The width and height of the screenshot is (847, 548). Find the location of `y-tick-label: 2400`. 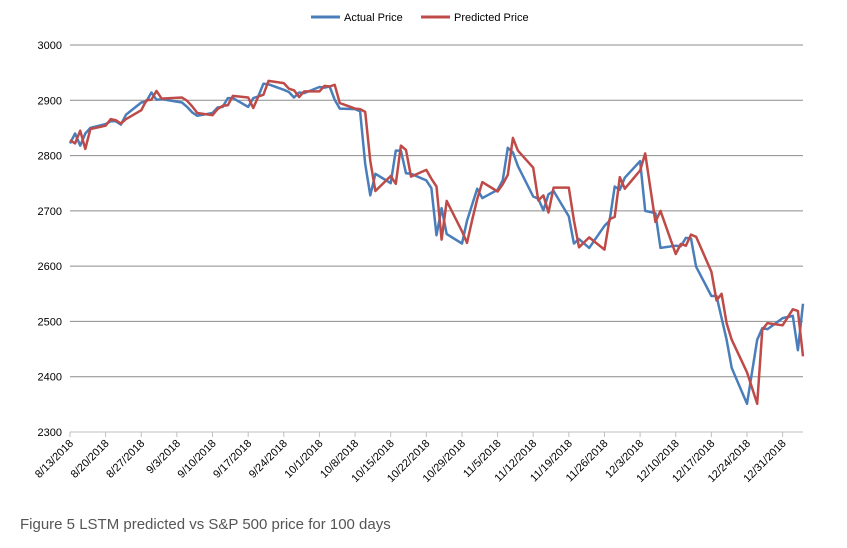

y-tick-label: 2400 is located at coordinates (50, 378).